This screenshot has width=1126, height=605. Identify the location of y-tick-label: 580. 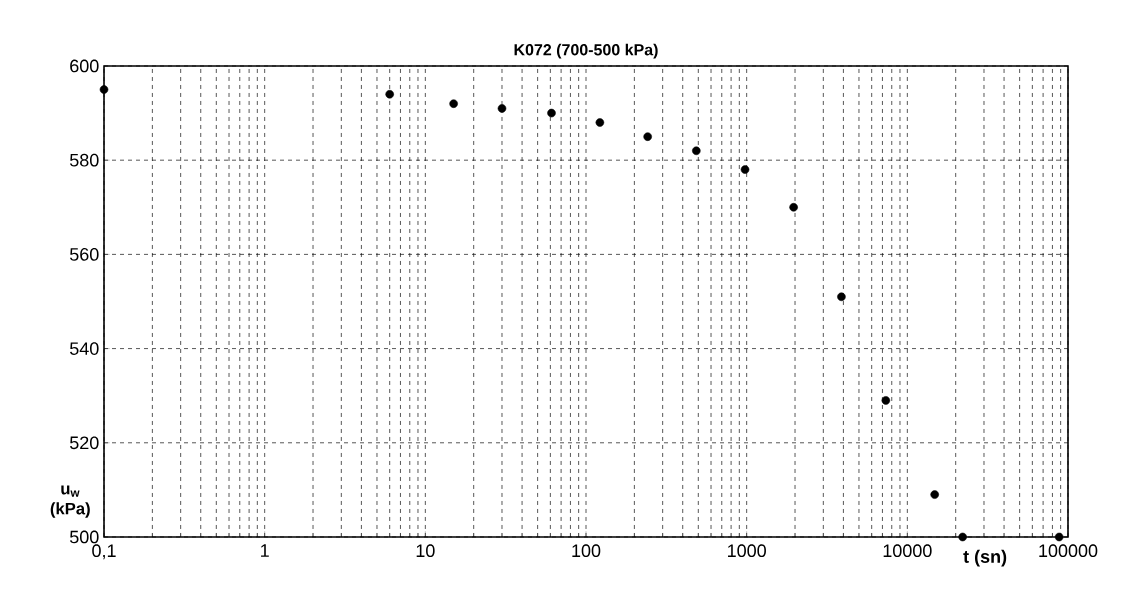
(84, 160).